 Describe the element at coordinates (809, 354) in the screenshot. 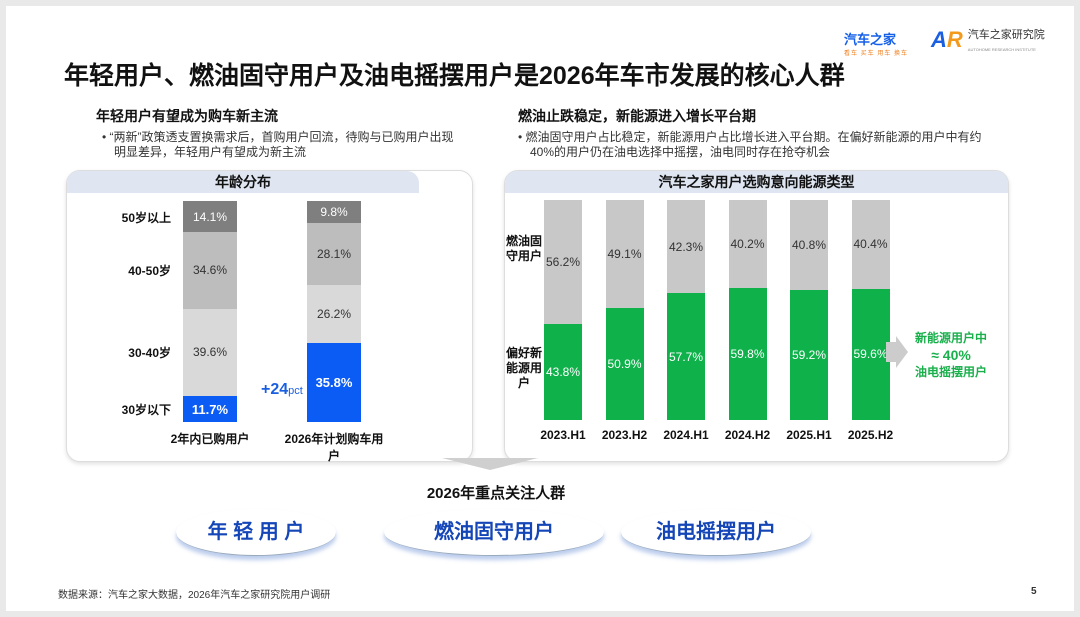

I see `bar-segment: 59.2%` at that location.